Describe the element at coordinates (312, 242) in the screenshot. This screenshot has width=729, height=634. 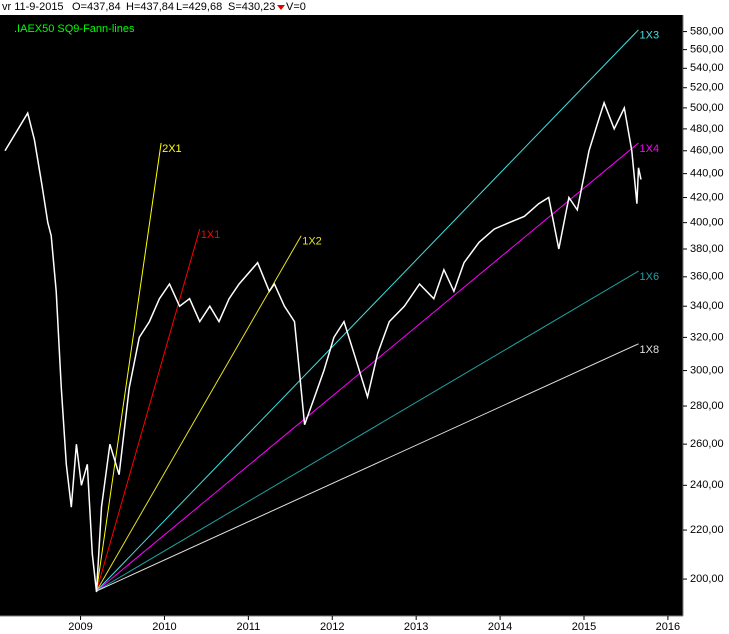
I see `fan-line-label: 1X2` at that location.